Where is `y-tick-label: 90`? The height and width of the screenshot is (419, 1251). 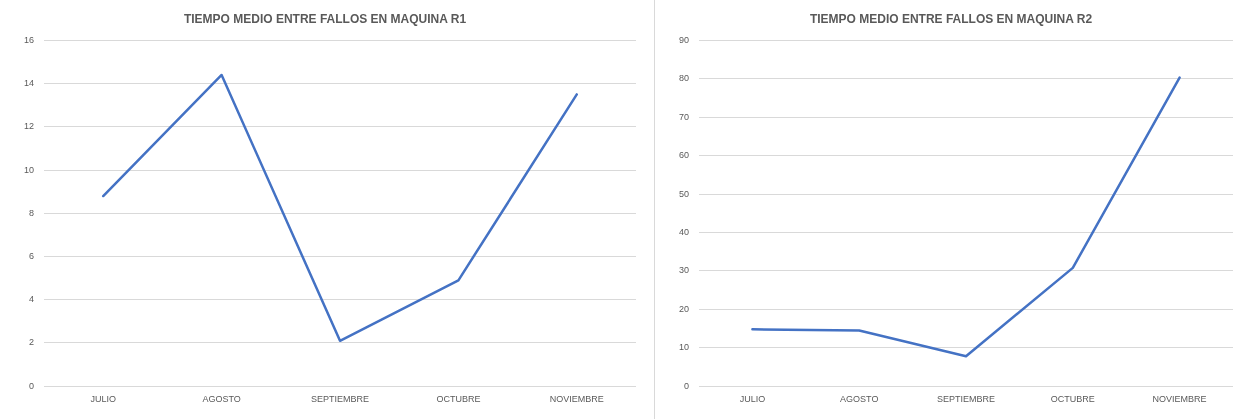
y-tick-label: 90 is located at coordinates (684, 39).